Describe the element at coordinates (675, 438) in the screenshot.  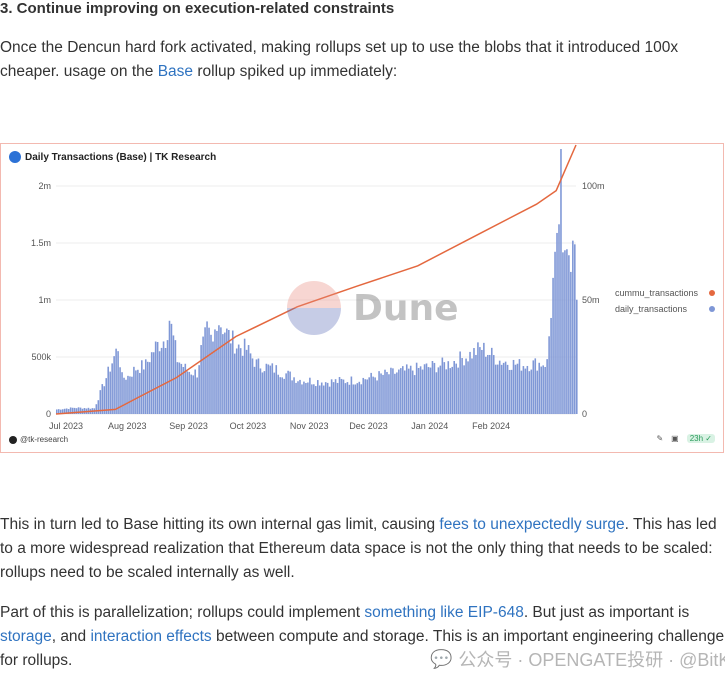
I see `camera-icon: ▣` at that location.